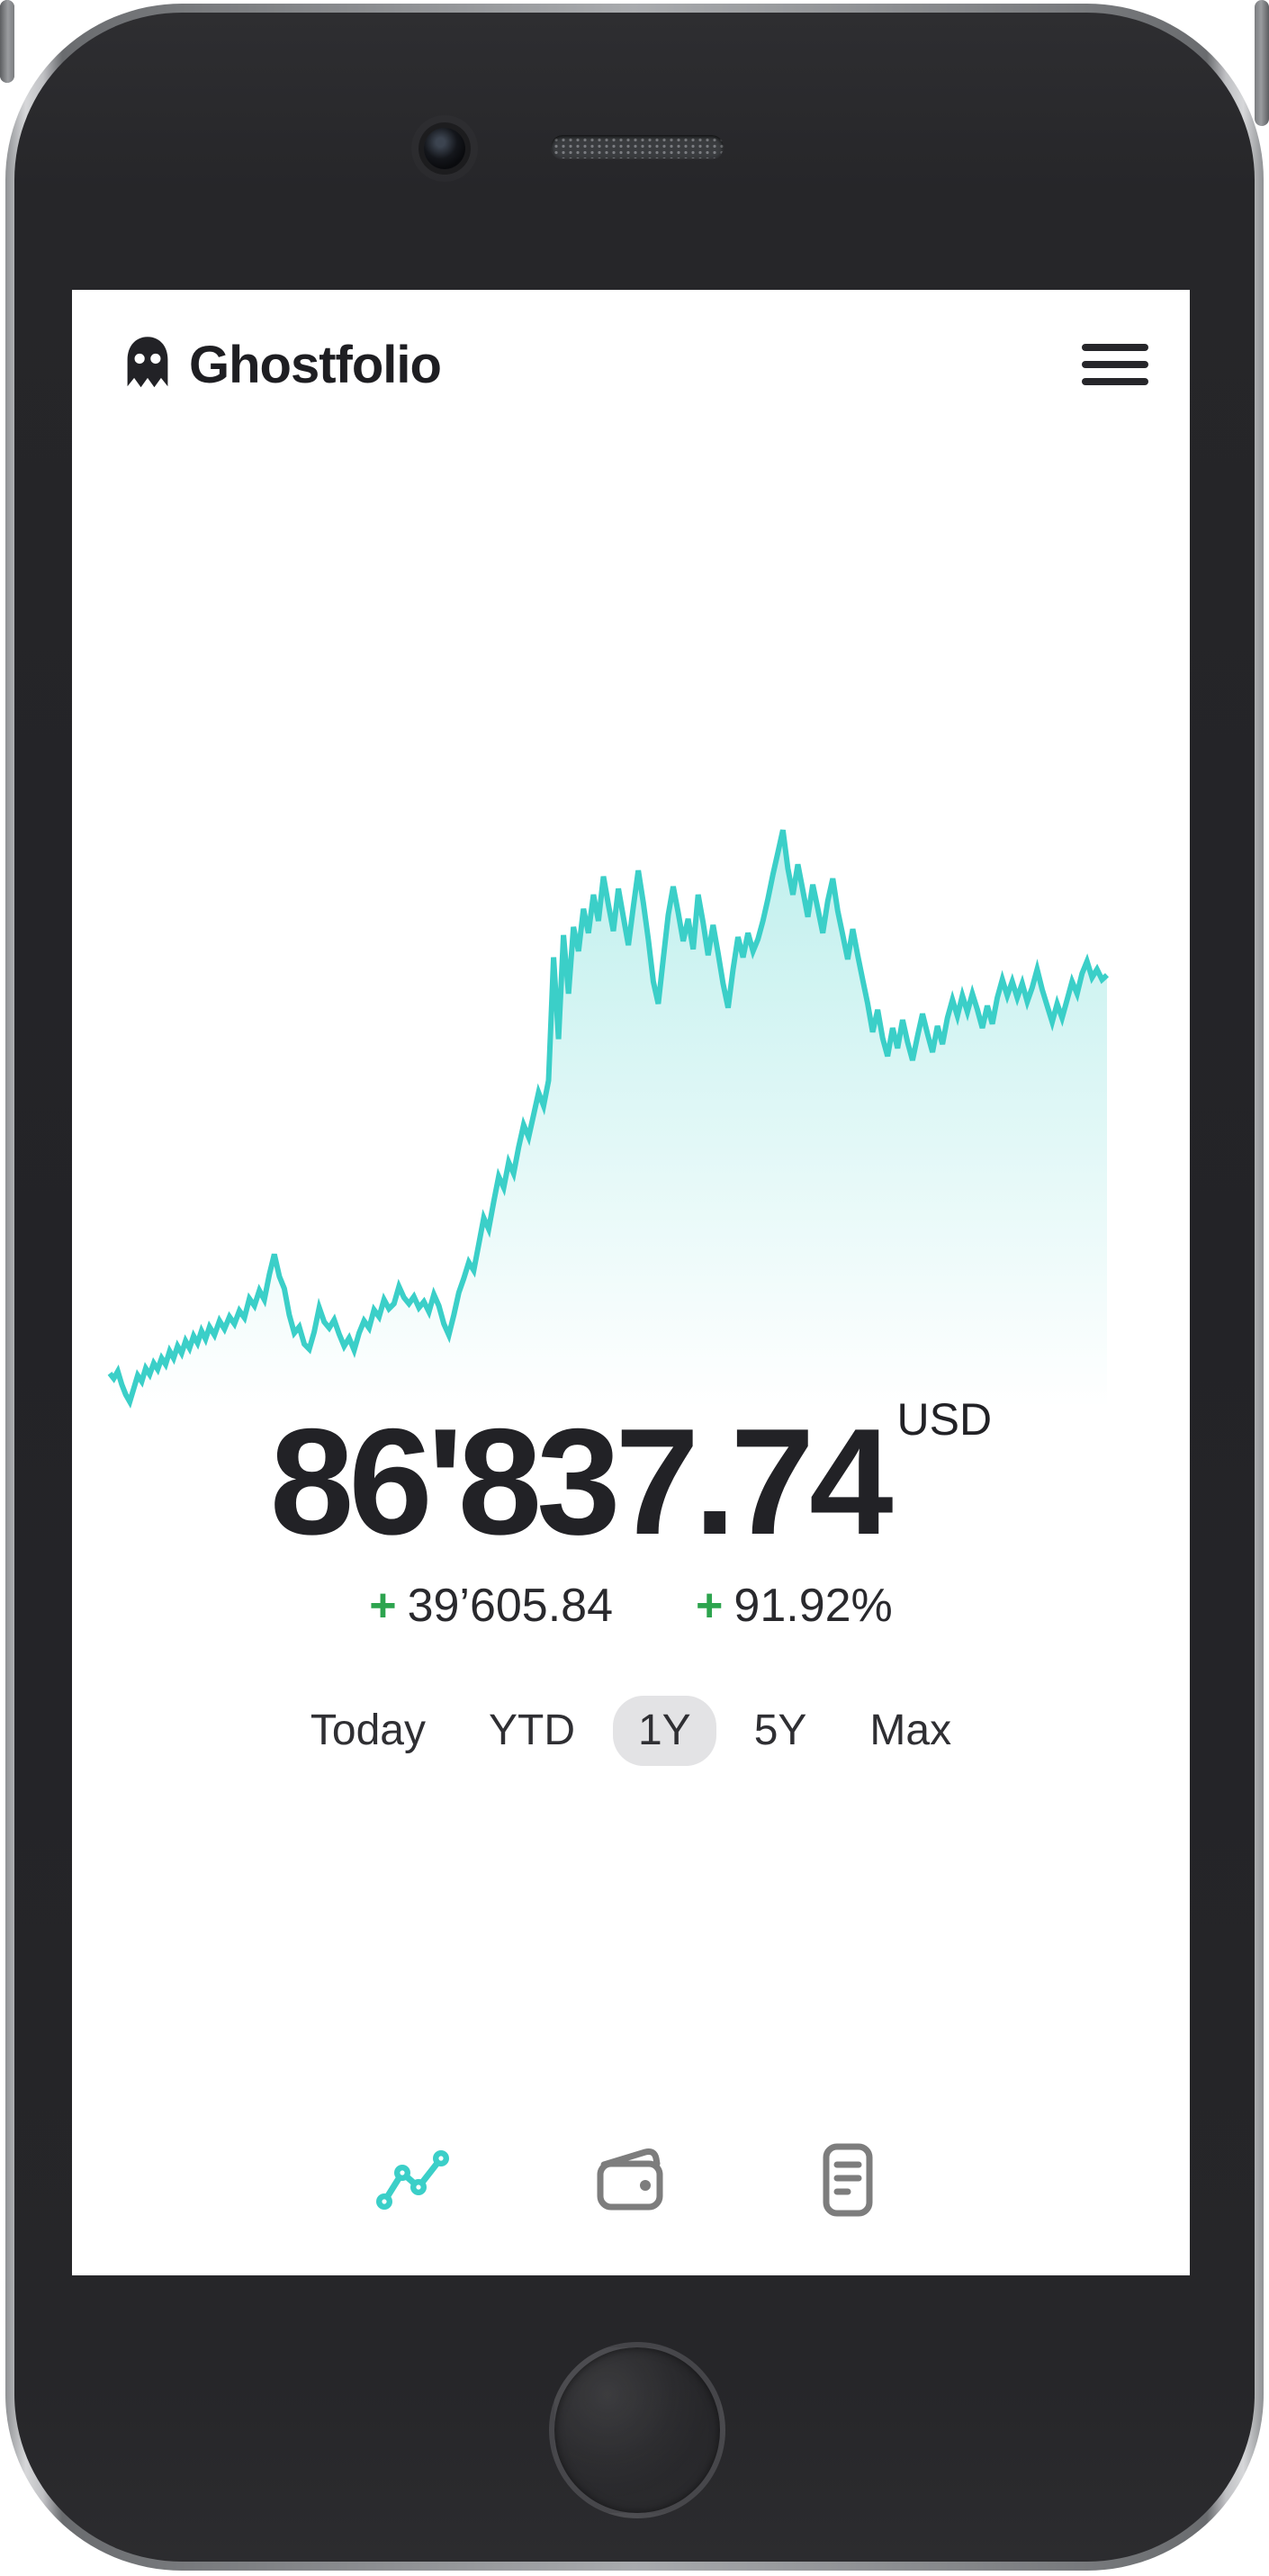  I want to click on portfolio-value-block: 86'837.74 USD, so click(631, 1480).